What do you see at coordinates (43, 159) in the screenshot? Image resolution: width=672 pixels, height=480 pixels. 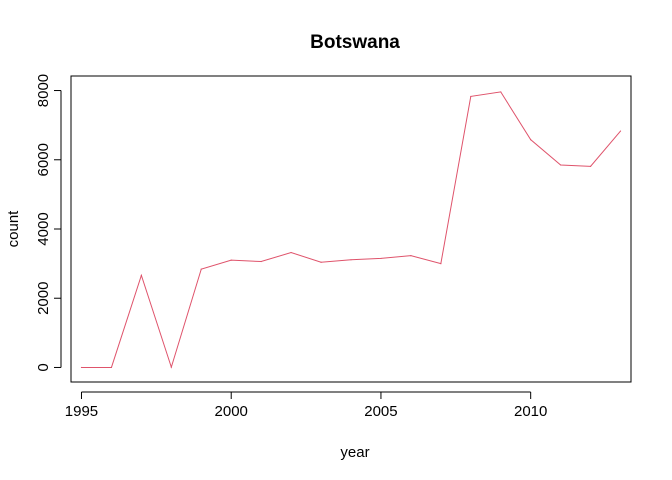 I see `y-tick-label: 6000` at bounding box center [43, 159].